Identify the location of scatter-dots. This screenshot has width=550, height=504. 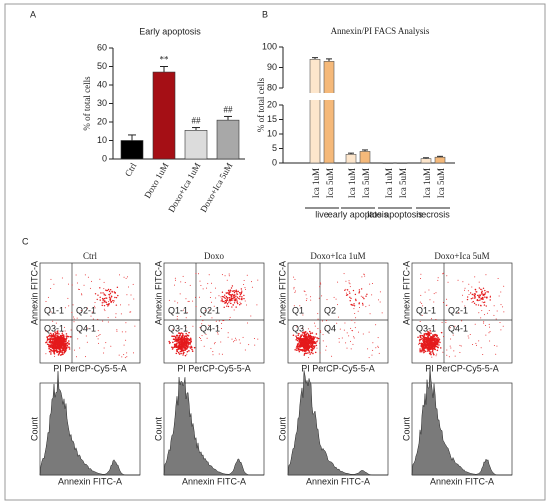
(337, 316).